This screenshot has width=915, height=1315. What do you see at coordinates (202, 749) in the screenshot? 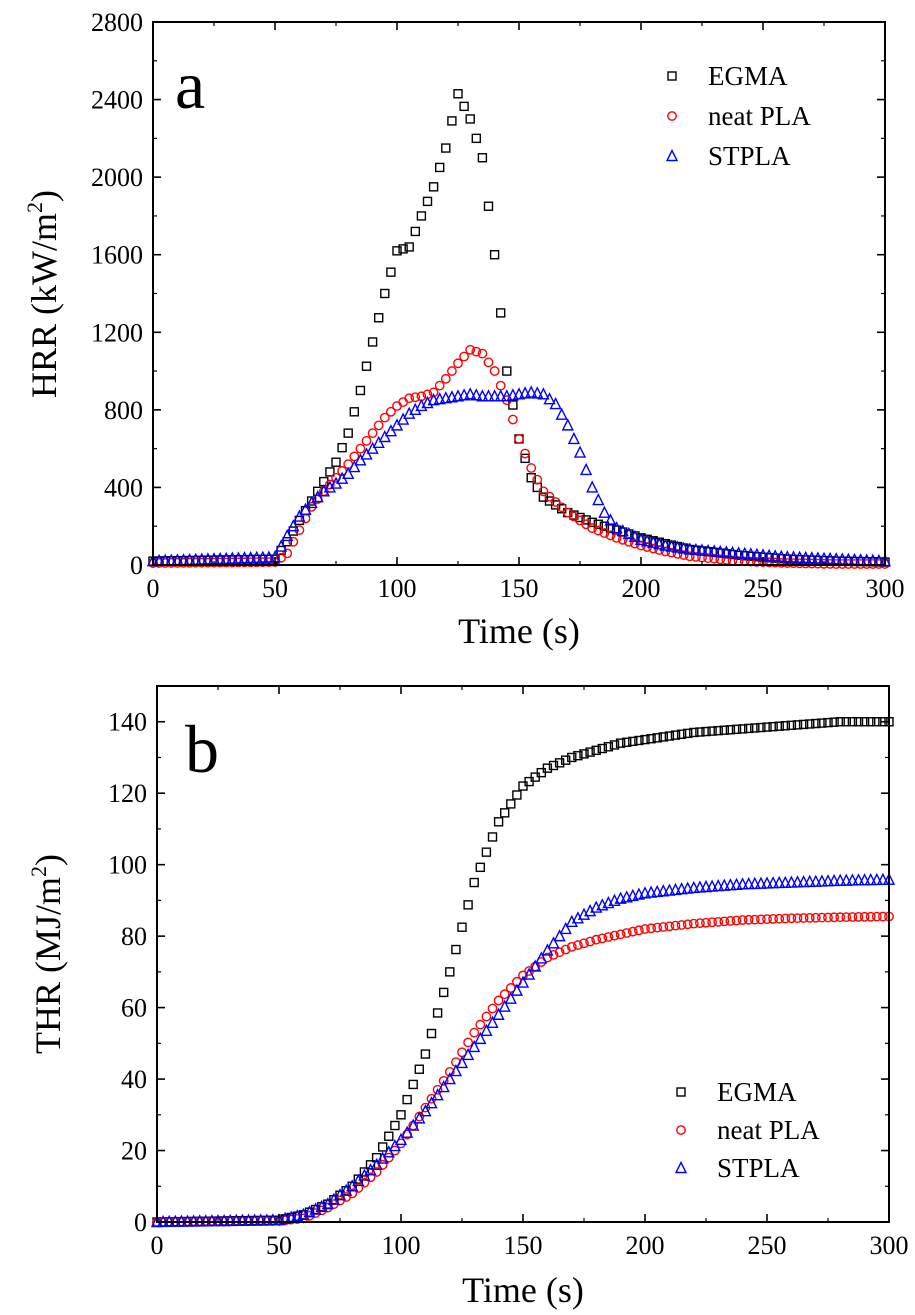
I see `panel-label: b` at bounding box center [202, 749].